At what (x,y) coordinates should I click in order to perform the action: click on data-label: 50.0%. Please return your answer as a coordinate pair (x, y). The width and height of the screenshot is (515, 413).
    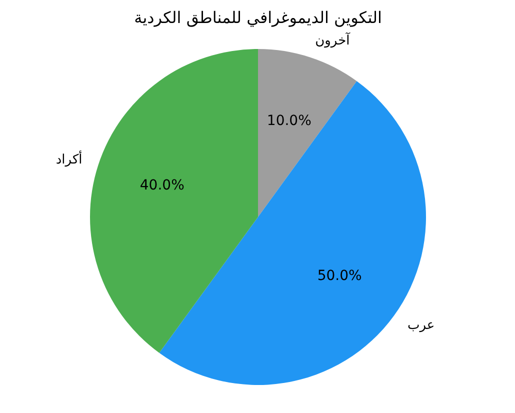
    Looking at the image, I should click on (339, 276).